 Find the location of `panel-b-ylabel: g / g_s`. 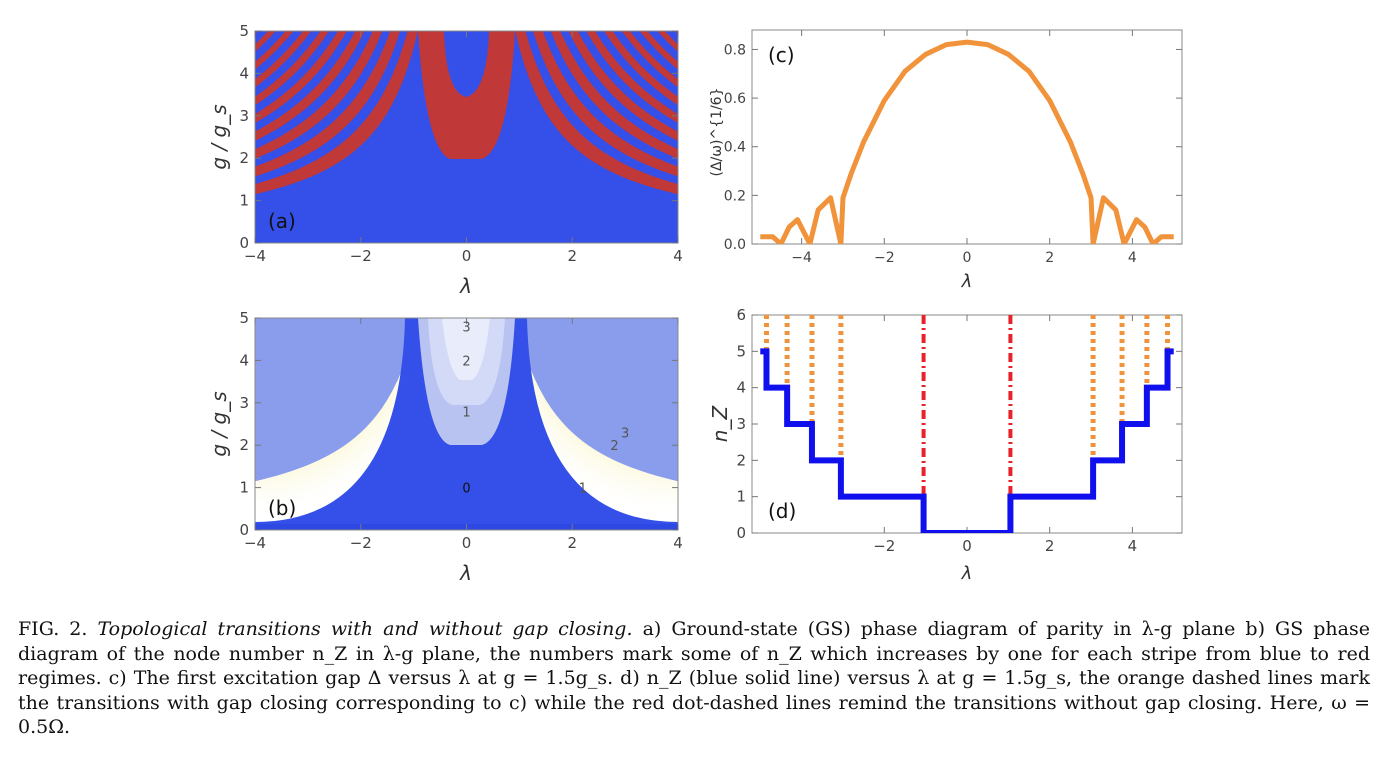

panel-b-ylabel: g / g_s is located at coordinates (219, 423).